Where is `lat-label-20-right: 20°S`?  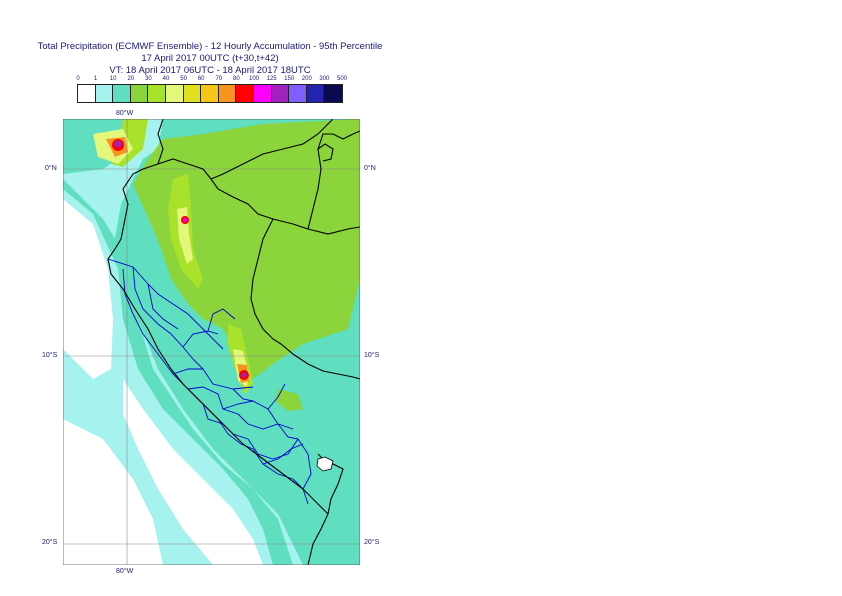
lat-label-20-right: 20°S is located at coordinates (372, 542).